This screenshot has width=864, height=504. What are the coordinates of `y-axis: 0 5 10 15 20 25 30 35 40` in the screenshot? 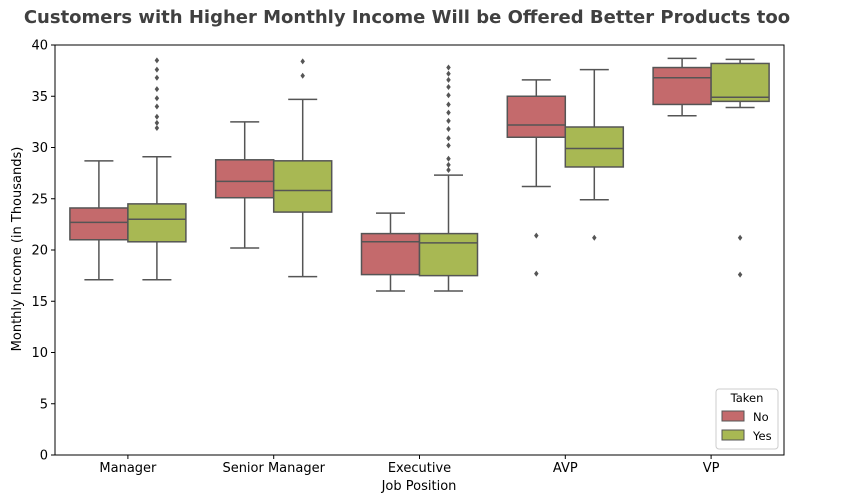 It's located at (43, 251).